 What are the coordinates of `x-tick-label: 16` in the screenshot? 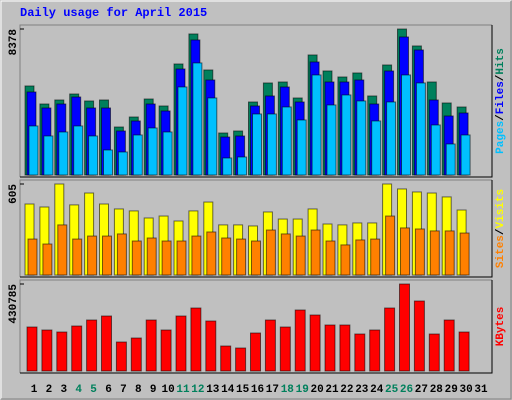 It's located at (257, 390).